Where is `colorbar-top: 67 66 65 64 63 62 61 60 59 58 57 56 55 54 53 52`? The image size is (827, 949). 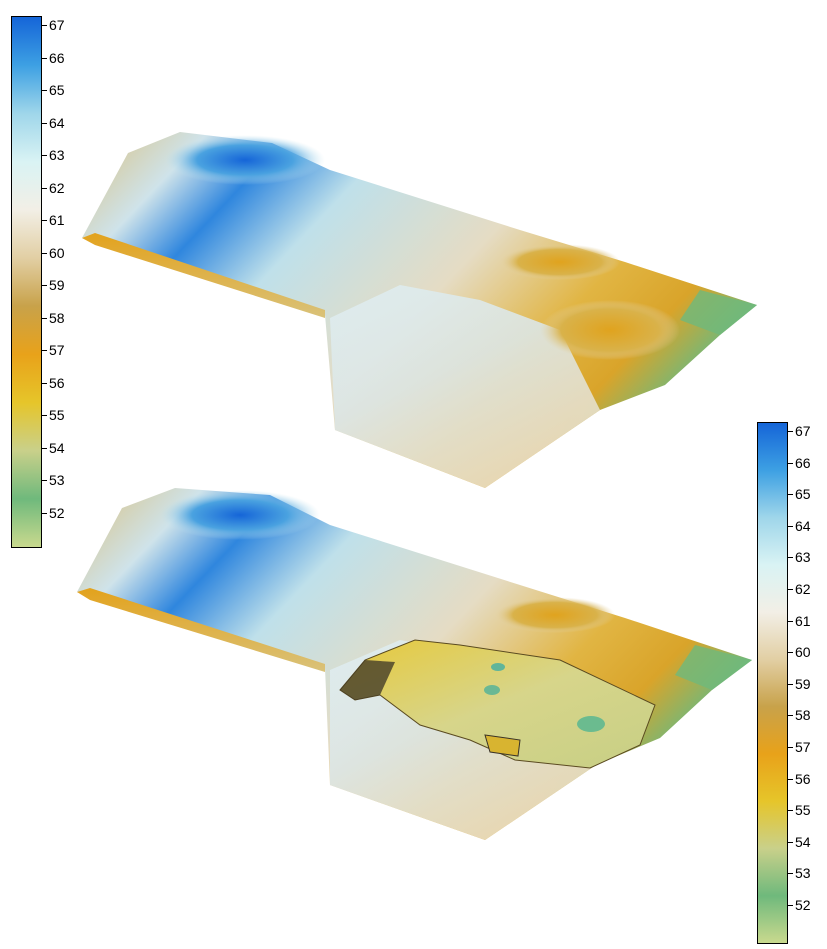
colorbar-top: 67 66 65 64 63 62 61 60 59 58 57 56 55 54 53 52 is located at coordinates (41, 282).